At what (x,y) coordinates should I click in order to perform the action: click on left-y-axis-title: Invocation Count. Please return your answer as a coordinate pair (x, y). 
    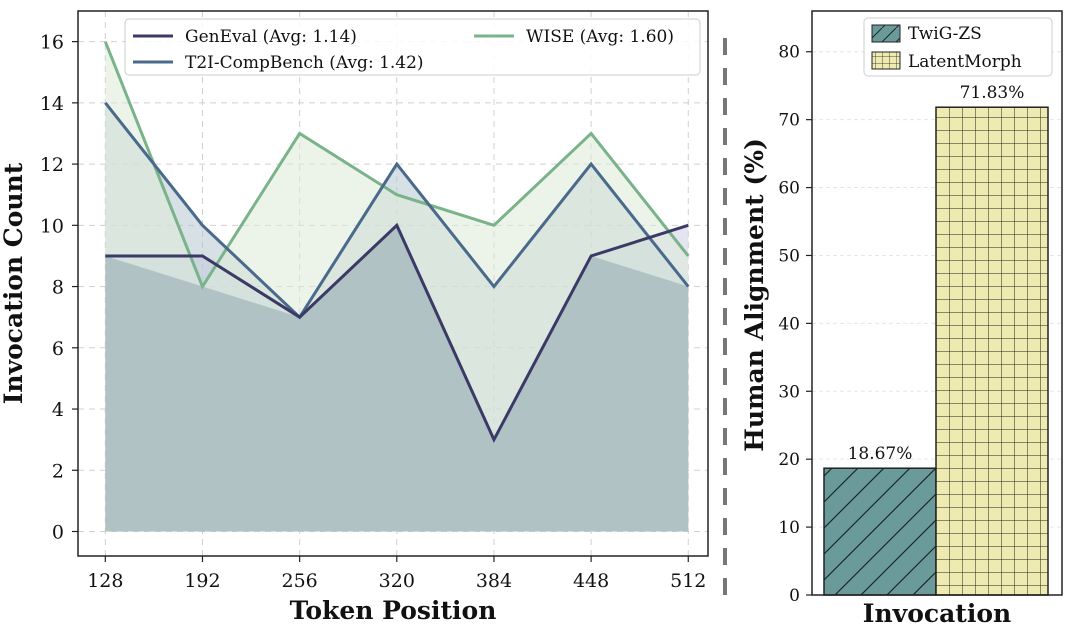
    Looking at the image, I should click on (14, 283).